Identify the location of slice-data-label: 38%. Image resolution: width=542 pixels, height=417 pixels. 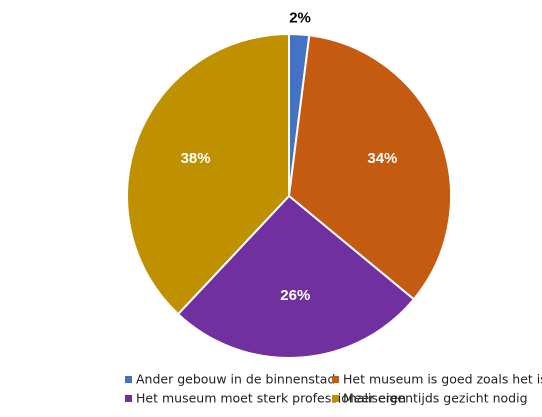
(196, 158).